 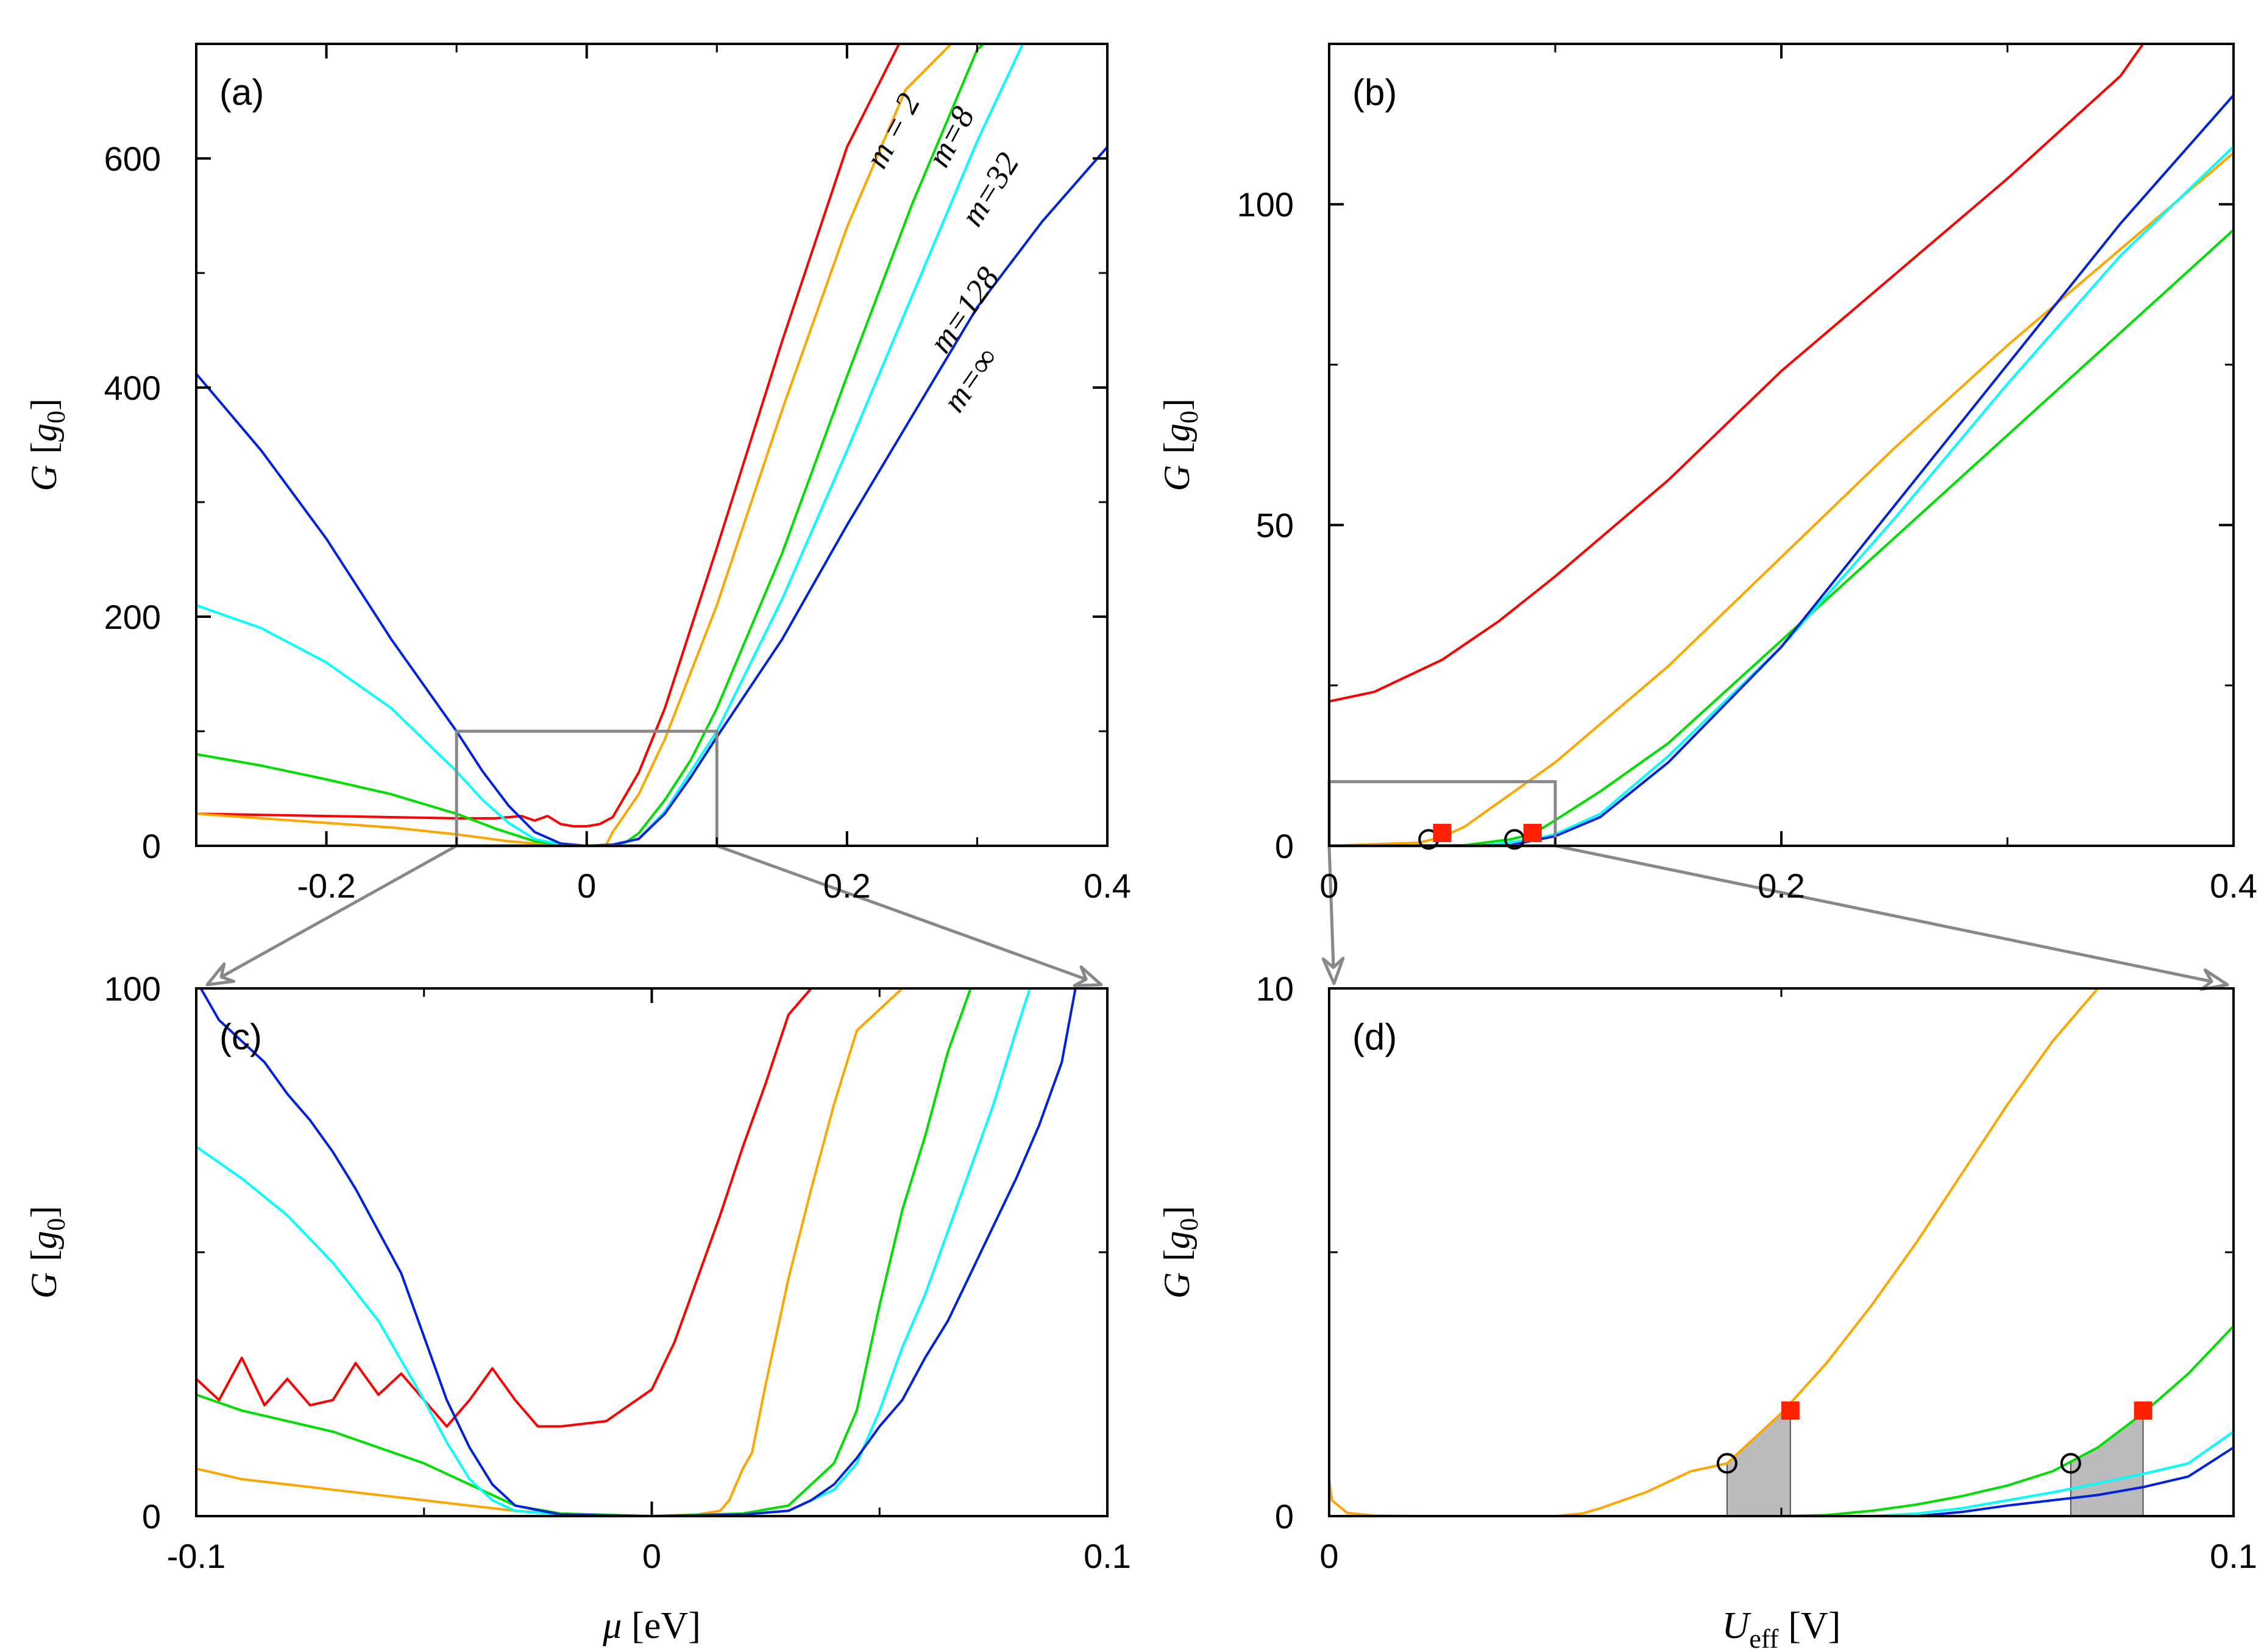 I want to click on series-line-m128, so click(x=1781, y=1473).